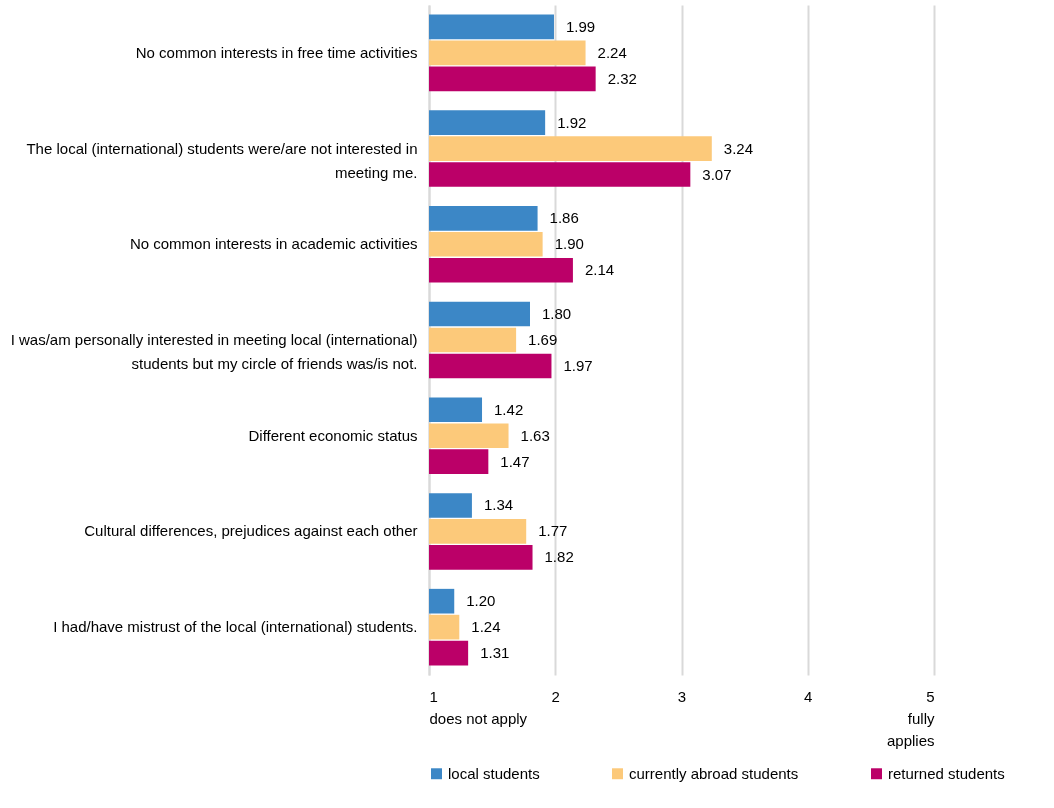 Image resolution: width=1054 pixels, height=808 pixels. What do you see at coordinates (515, 461) in the screenshot?
I see `data-label: 1.47` at bounding box center [515, 461].